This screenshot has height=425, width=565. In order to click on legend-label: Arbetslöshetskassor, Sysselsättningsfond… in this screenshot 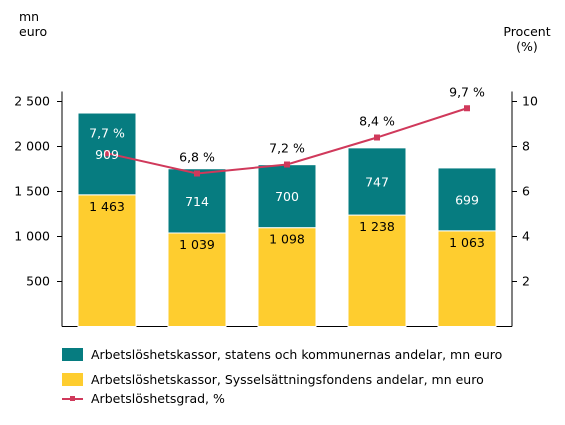, I will do `click(287, 379)`.